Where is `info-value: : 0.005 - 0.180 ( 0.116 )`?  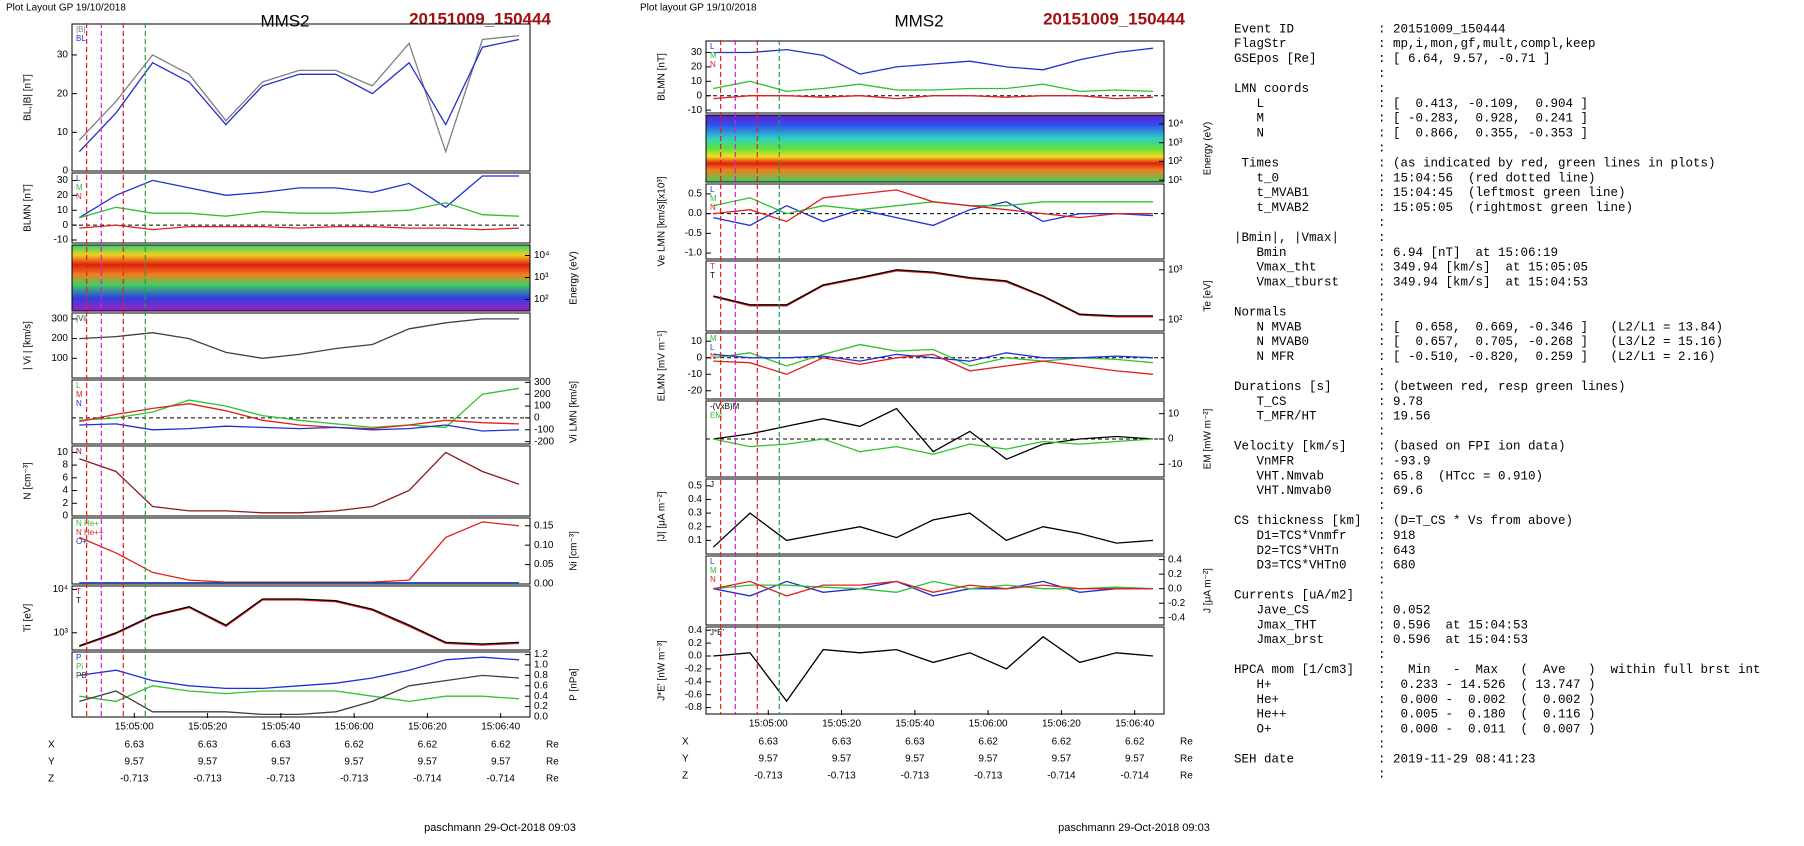 info-value: : 0.005 - 0.180 ( 0.116 ) is located at coordinates (1487, 715).